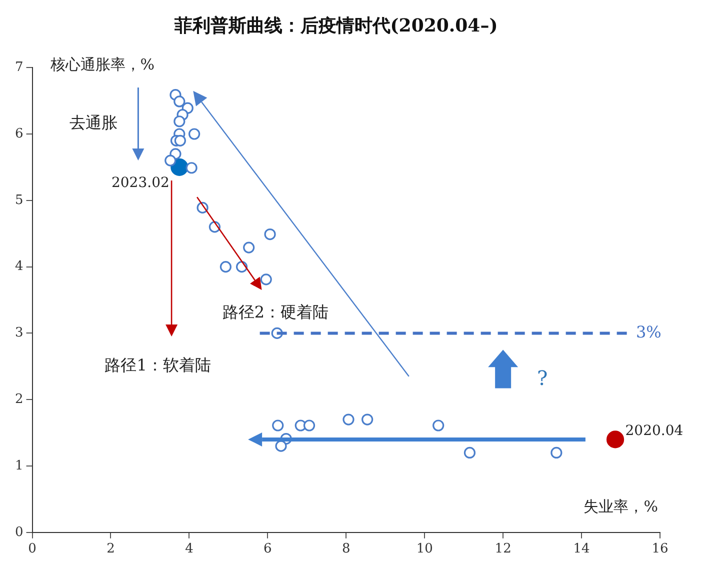 The image size is (704, 570). I want to click on y-tick-label: 7, so click(19, 67).